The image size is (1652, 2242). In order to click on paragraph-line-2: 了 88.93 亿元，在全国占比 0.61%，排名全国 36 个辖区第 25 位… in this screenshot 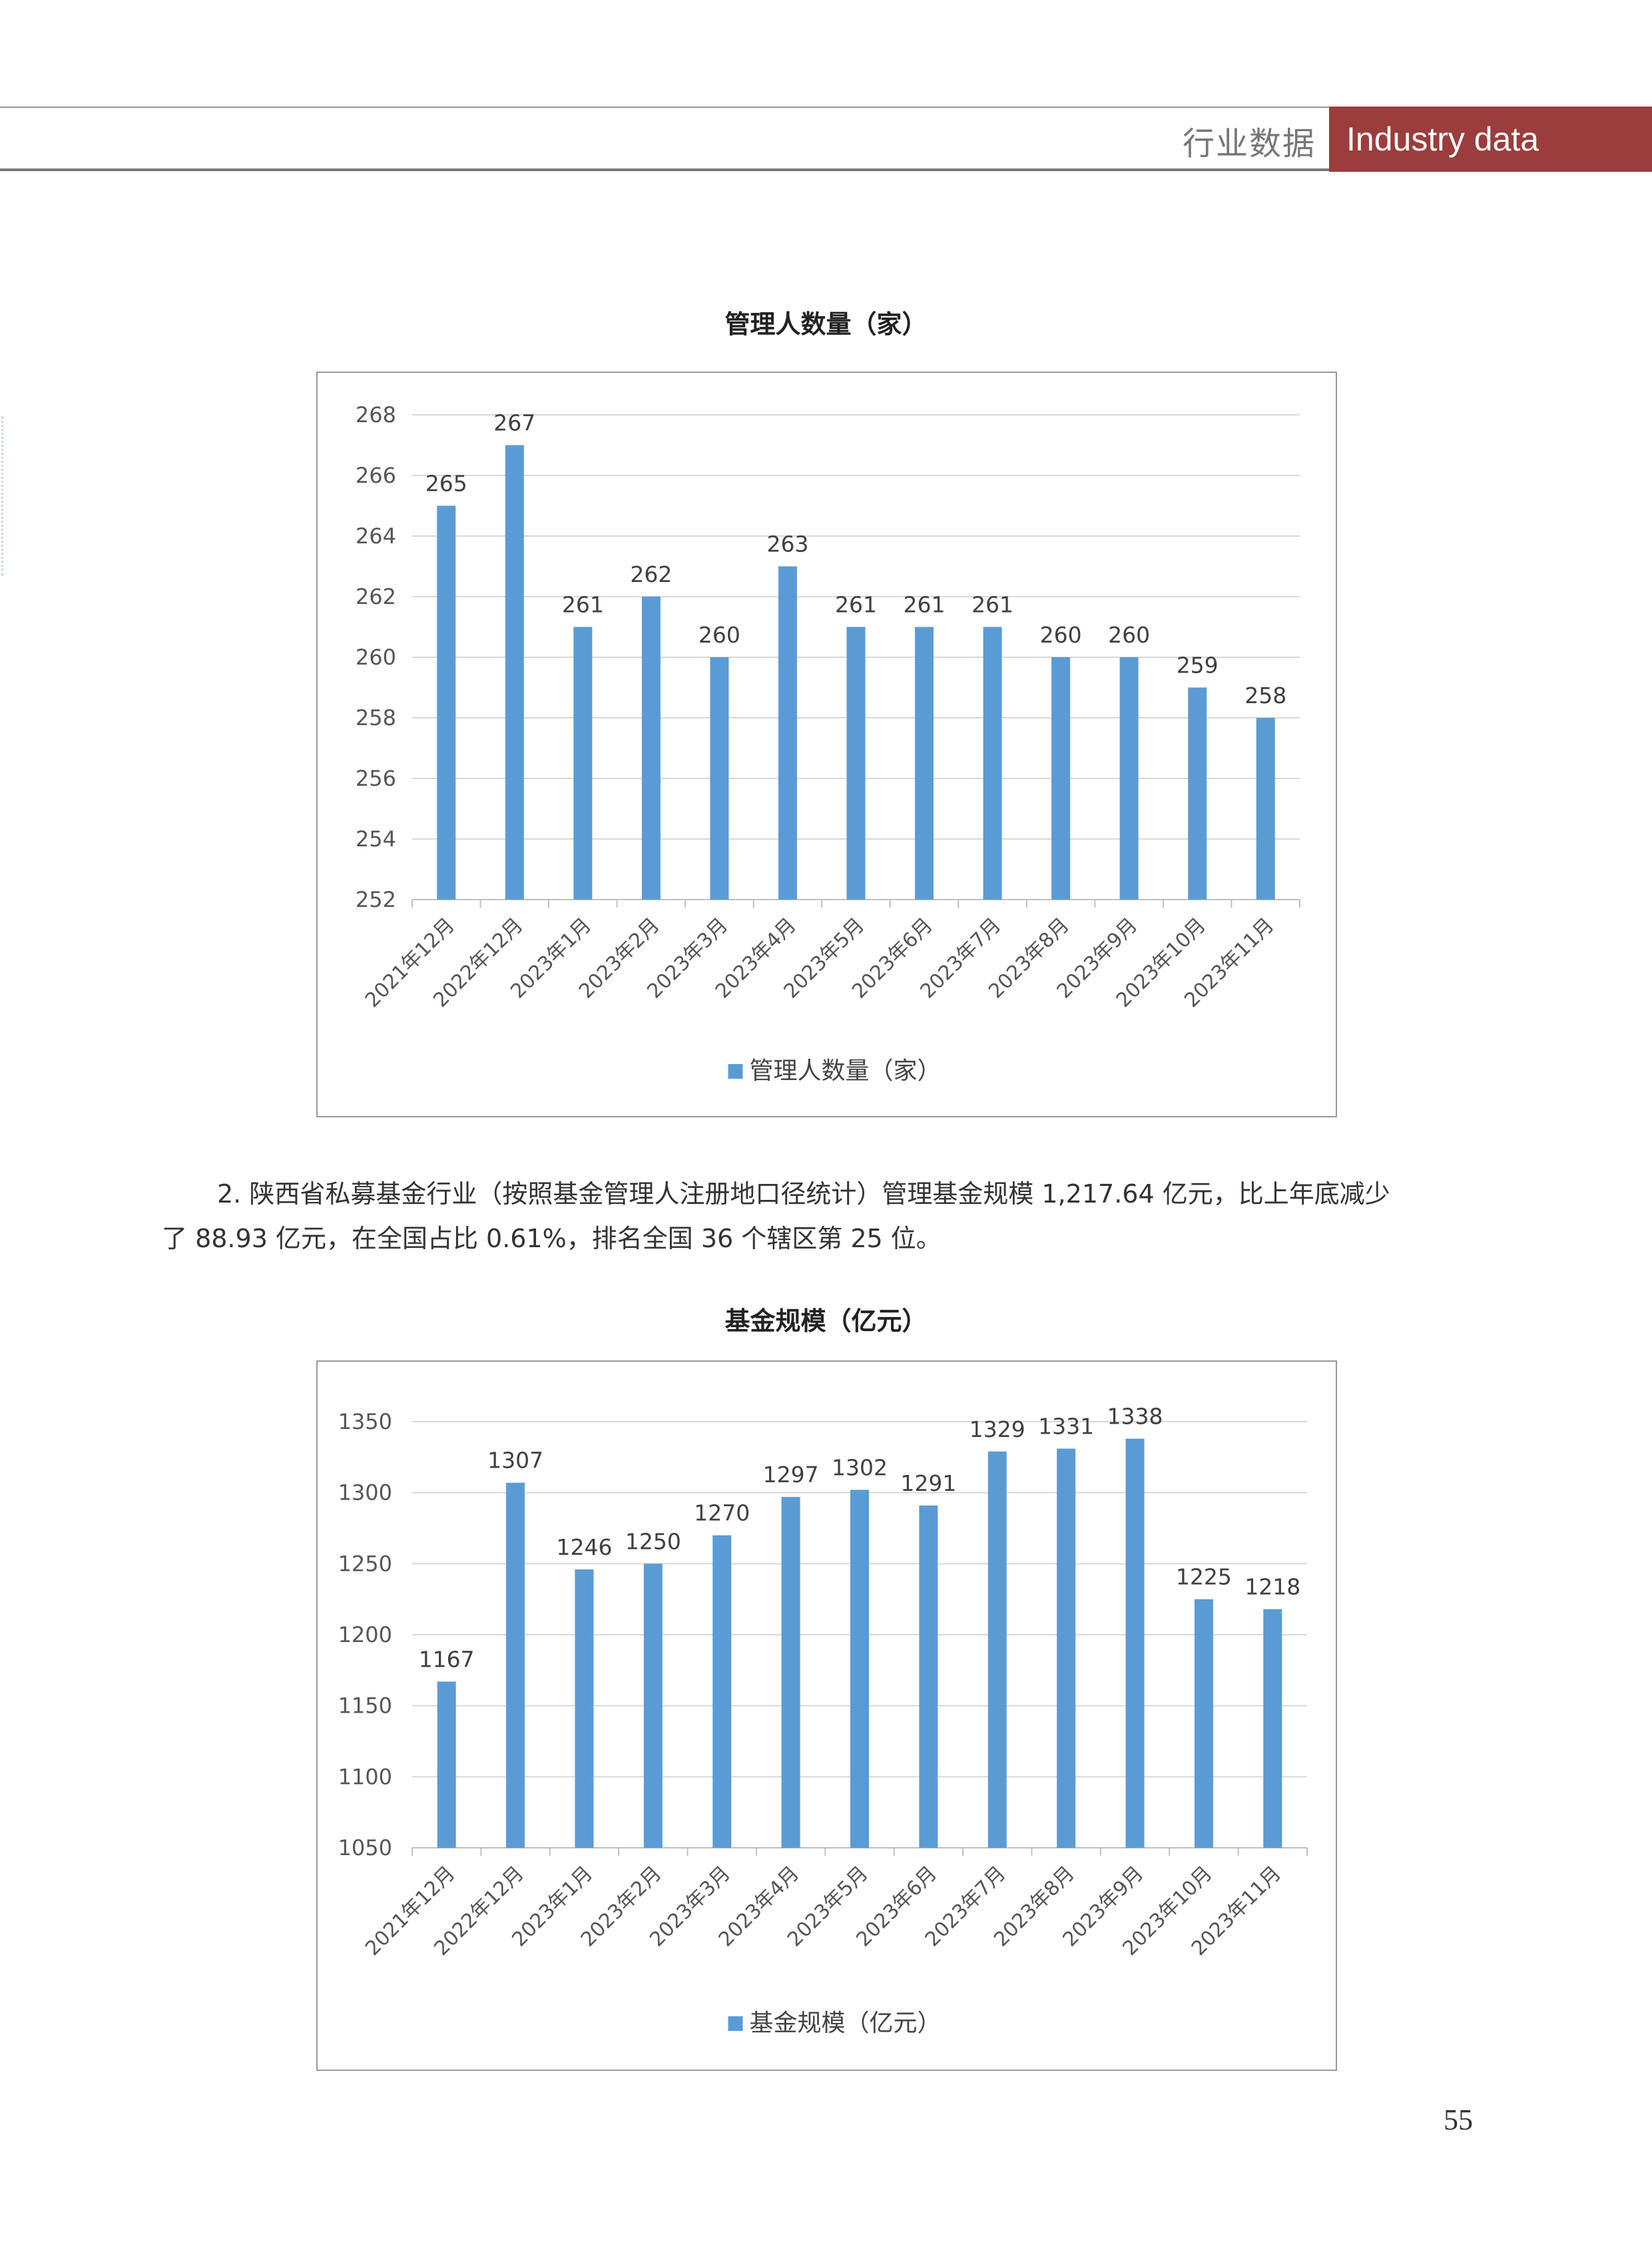, I will do `click(552, 1239)`.